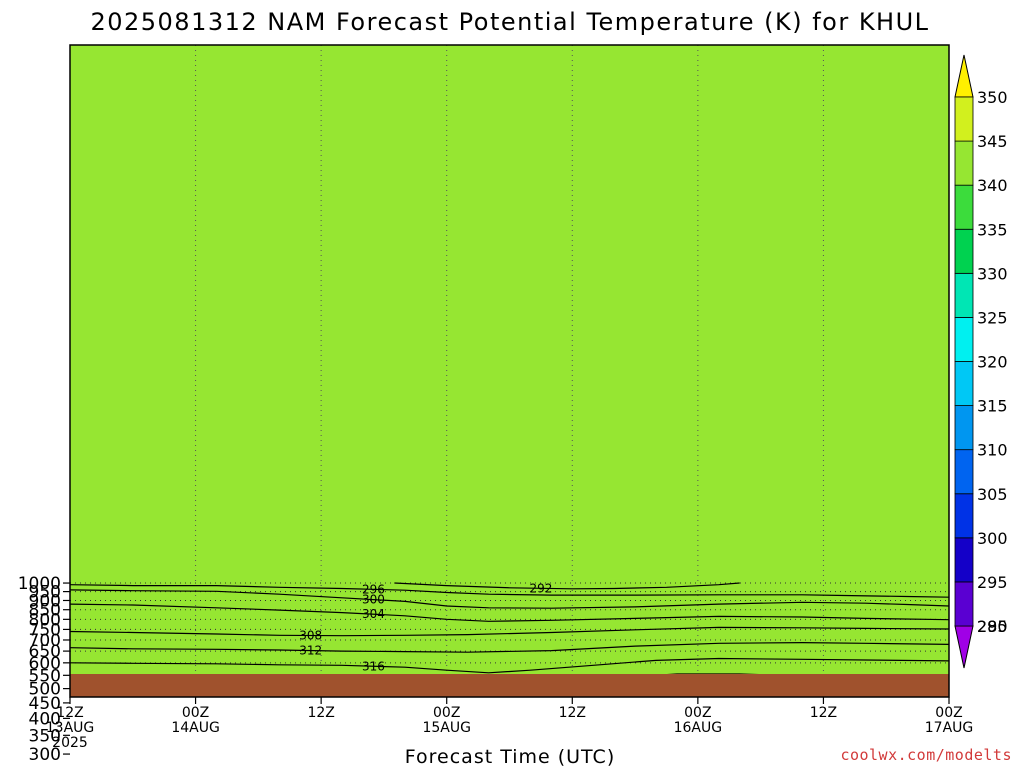 This screenshot has width=1024, height=768. Describe the element at coordinates (992, 582) in the screenshot. I see `colorbar-label-295: 295` at that location.